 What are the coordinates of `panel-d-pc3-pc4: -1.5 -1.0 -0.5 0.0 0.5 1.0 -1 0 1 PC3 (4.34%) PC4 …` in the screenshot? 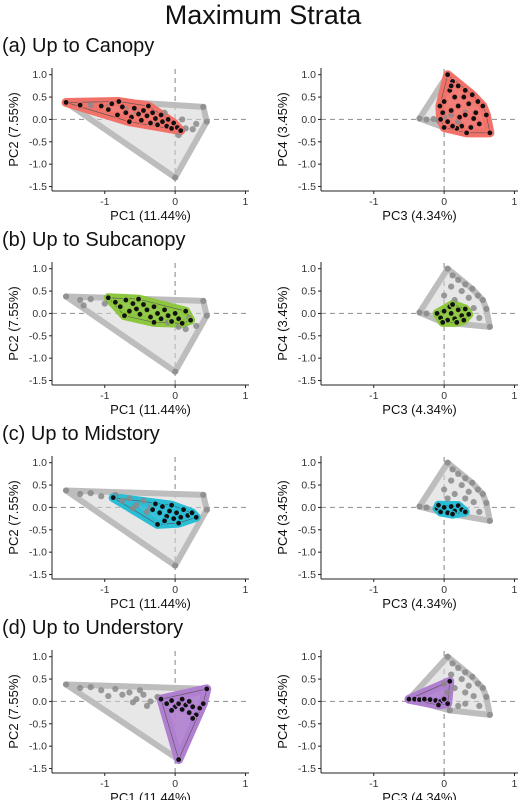 It's located at (396, 725).